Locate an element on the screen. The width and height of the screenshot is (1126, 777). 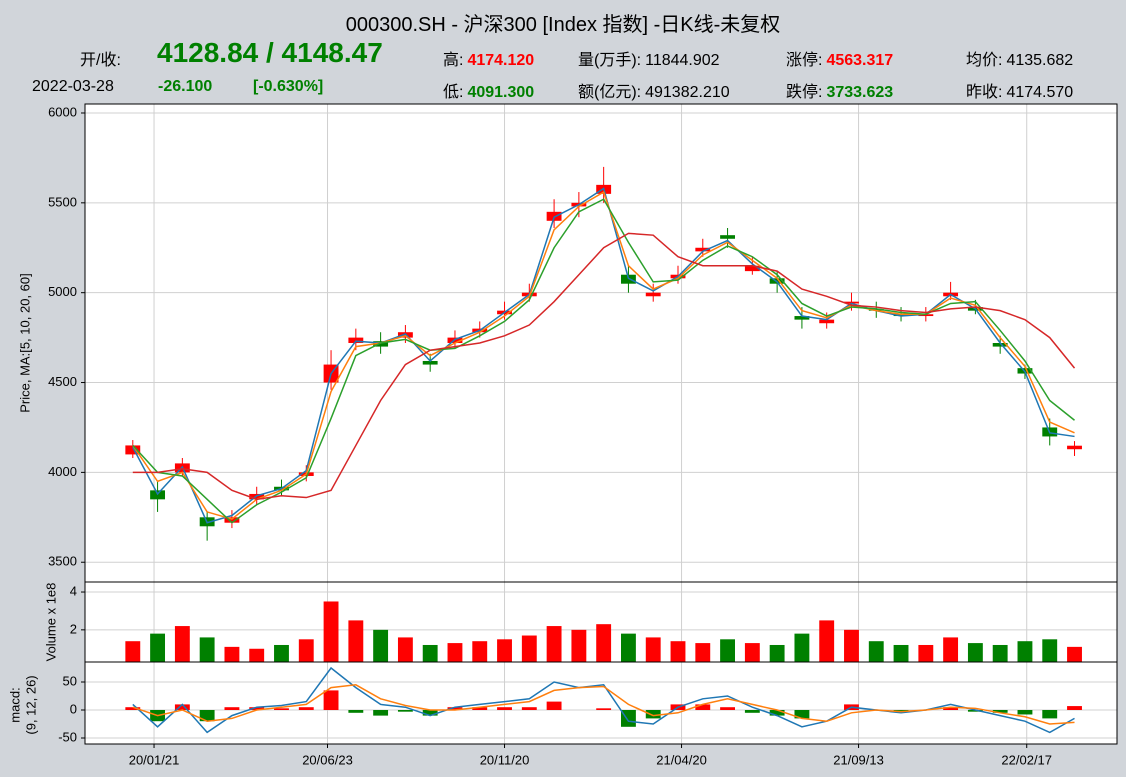
y-tick-label: 6000 is located at coordinates (62, 111).